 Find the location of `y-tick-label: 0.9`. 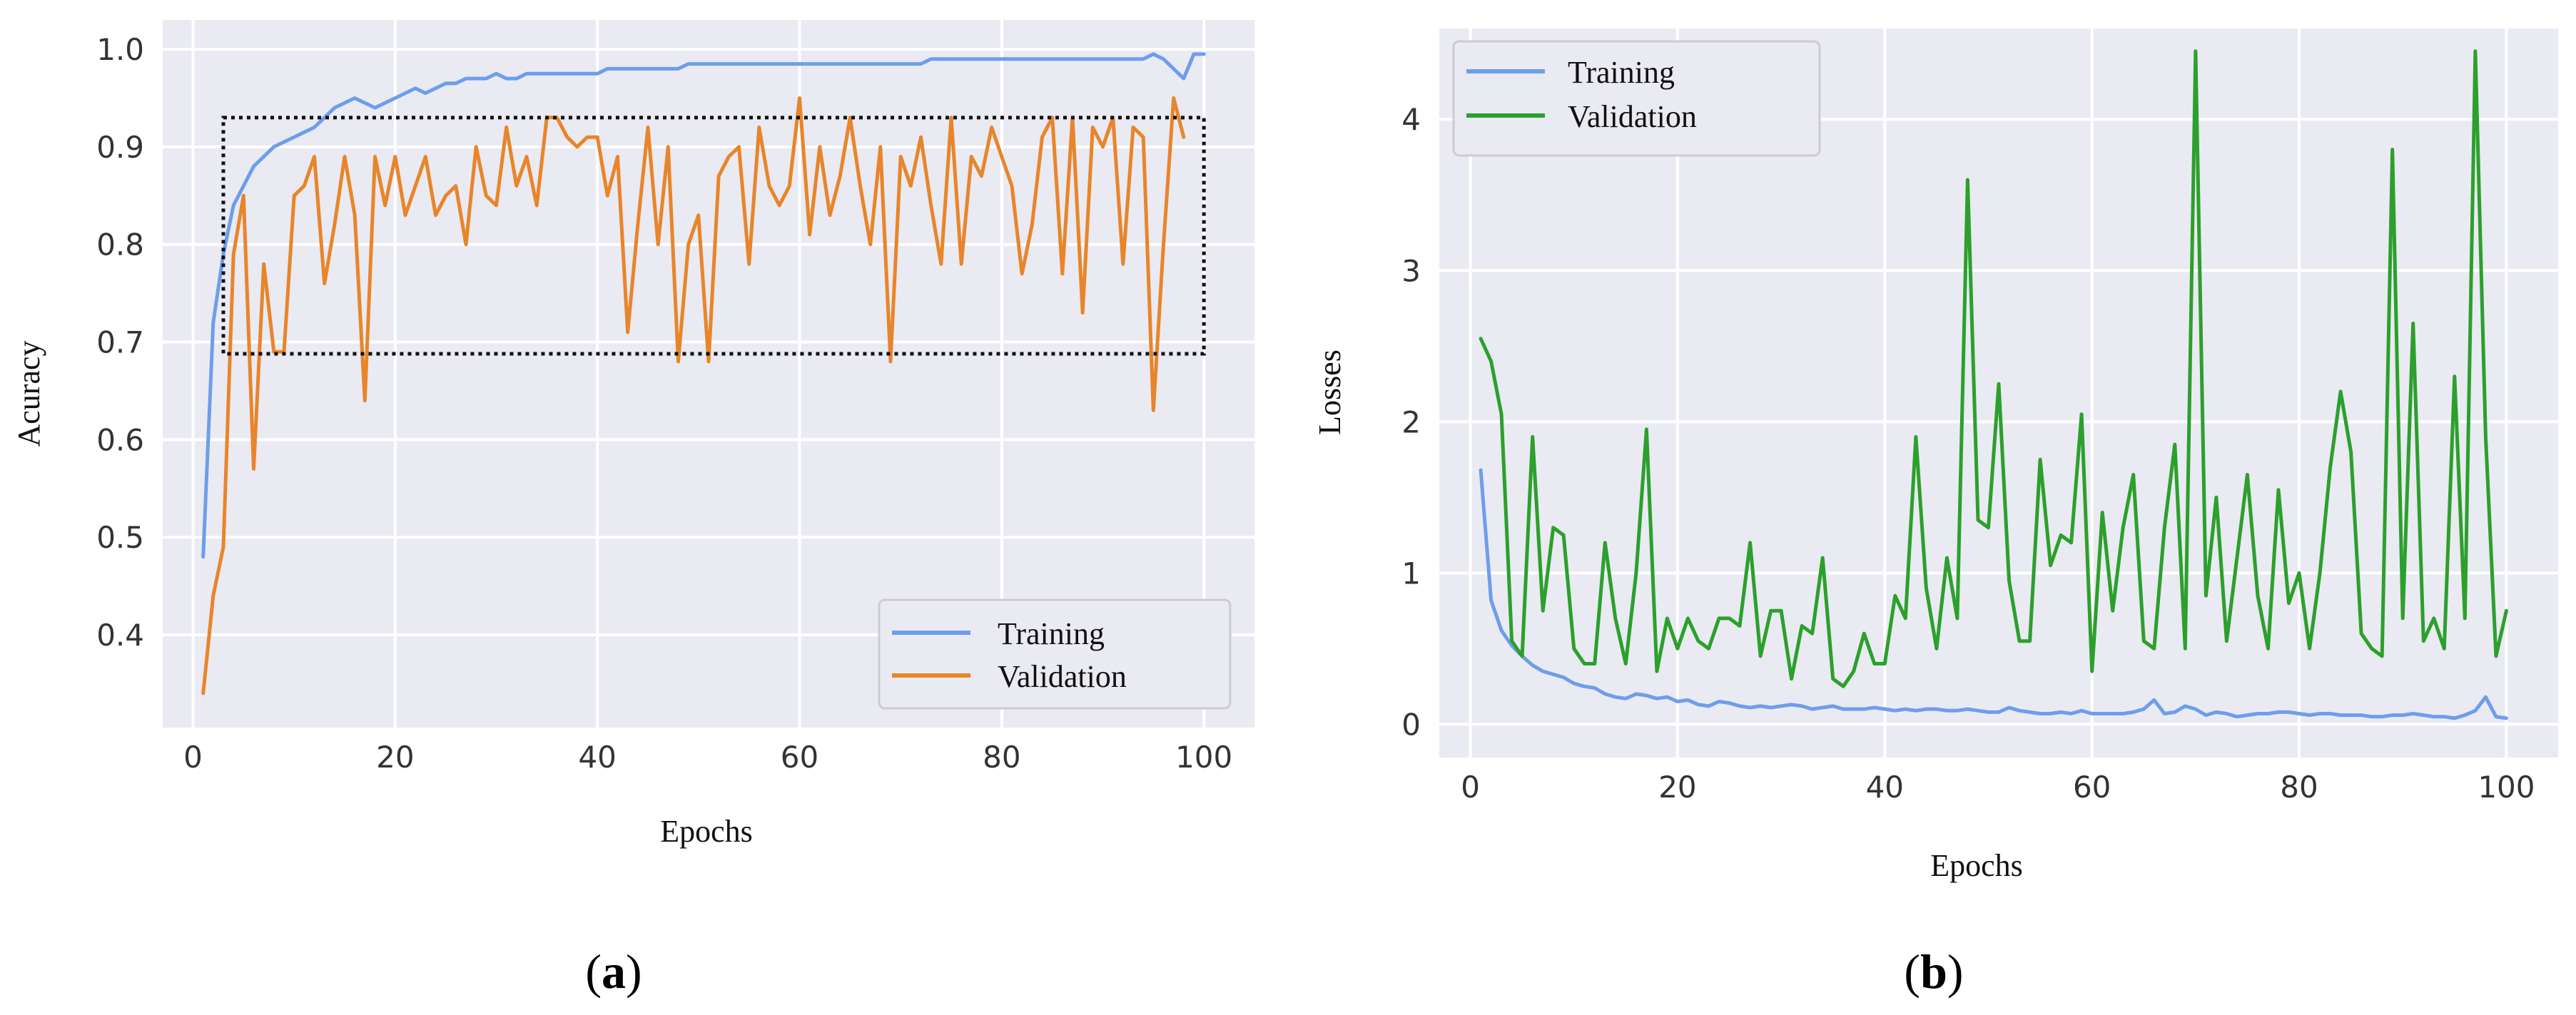

y-tick-label: 0.9 is located at coordinates (120, 148).